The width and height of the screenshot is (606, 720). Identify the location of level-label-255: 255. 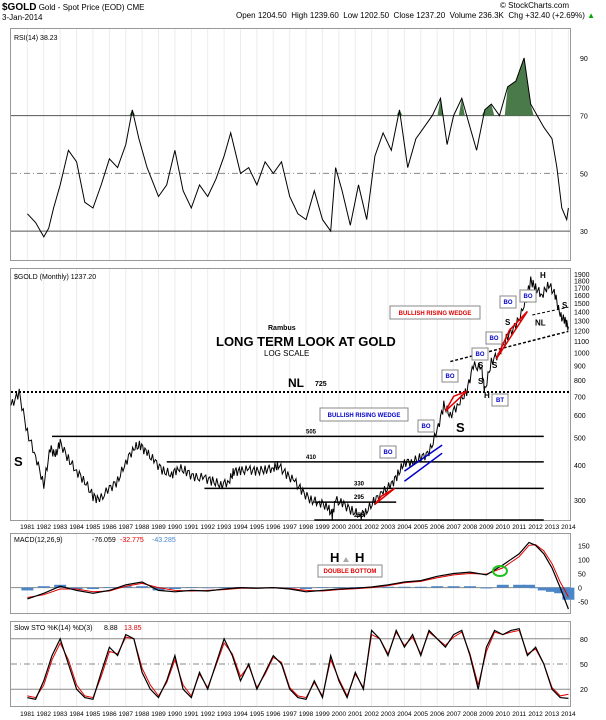
(359, 516).